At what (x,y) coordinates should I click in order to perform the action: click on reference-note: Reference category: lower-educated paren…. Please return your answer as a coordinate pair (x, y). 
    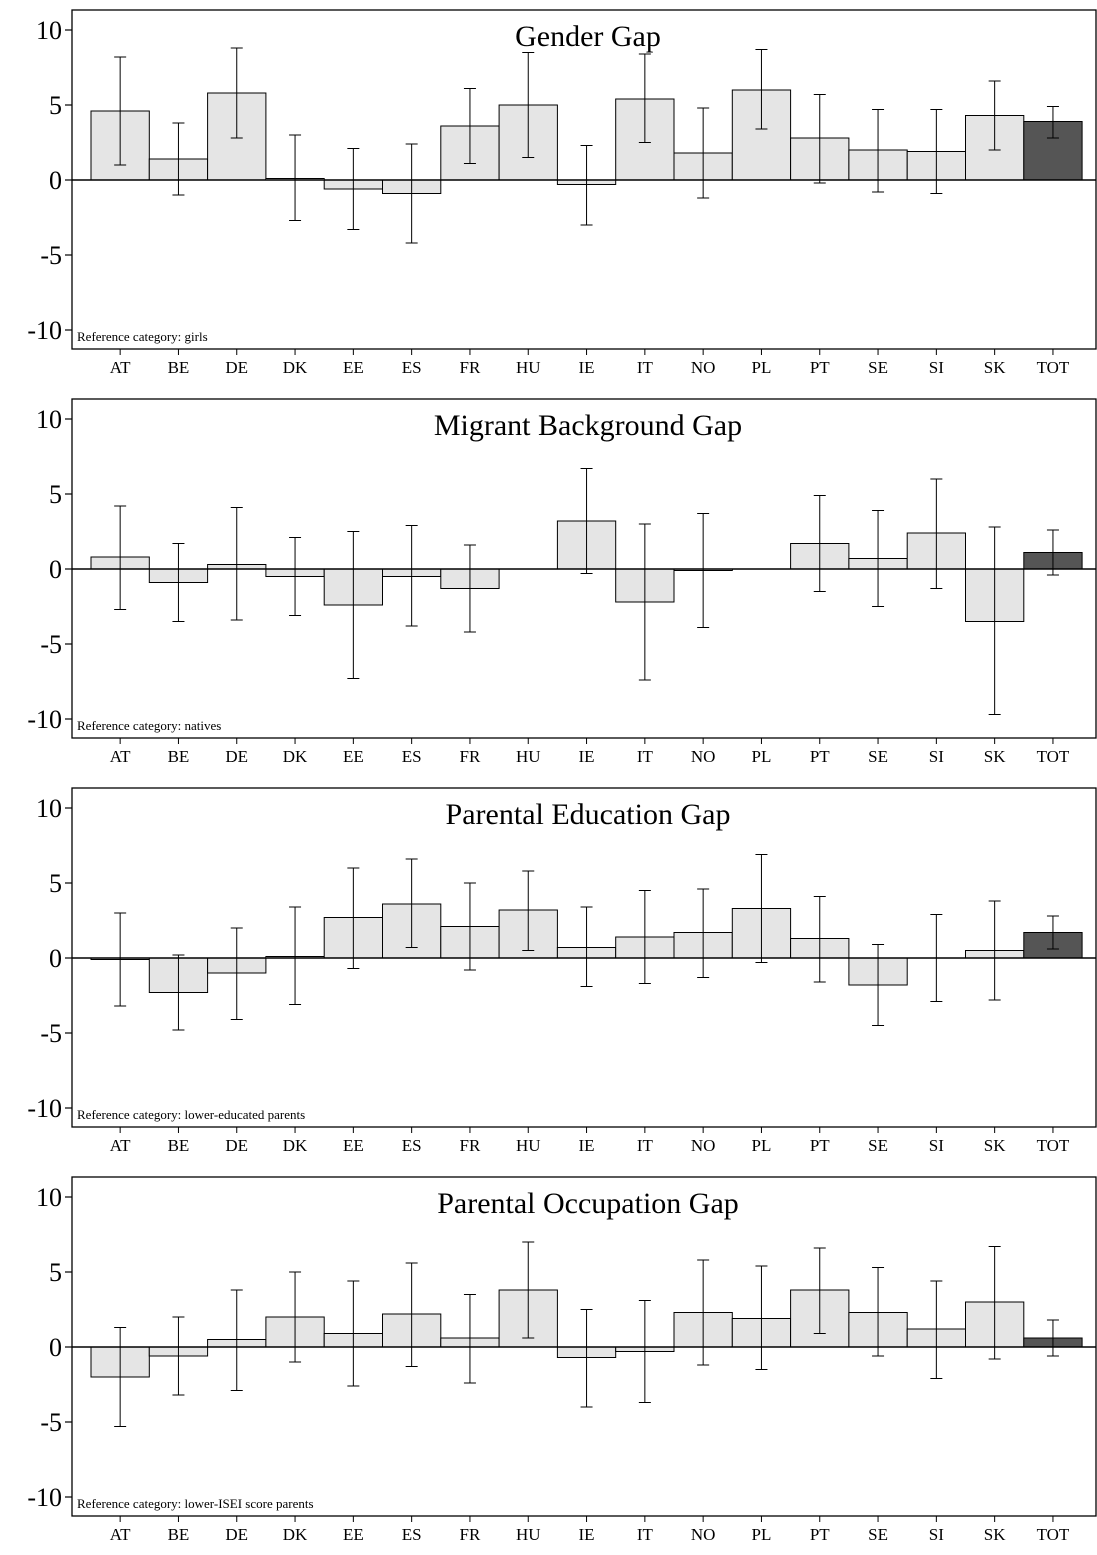
    Looking at the image, I should click on (191, 1114).